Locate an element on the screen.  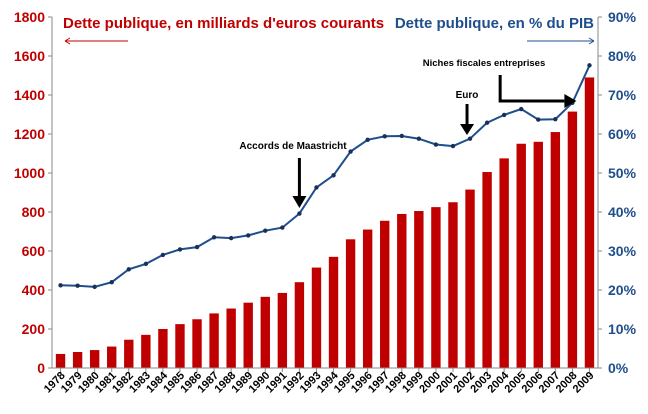
left-tick-label: 800 is located at coordinates (34, 212).